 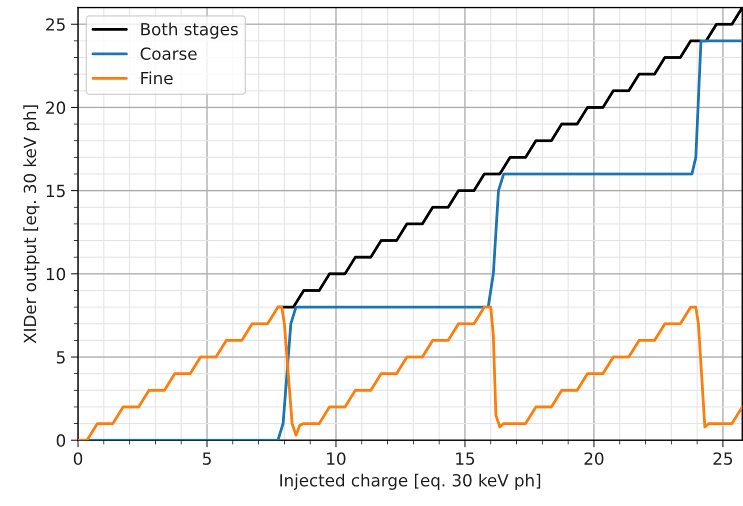 What do you see at coordinates (723, 458) in the screenshot?
I see `x-tick-label: 25` at bounding box center [723, 458].